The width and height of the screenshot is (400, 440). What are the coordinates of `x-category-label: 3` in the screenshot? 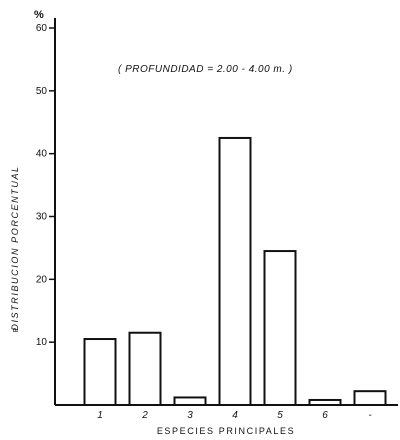 It's located at (190, 415).